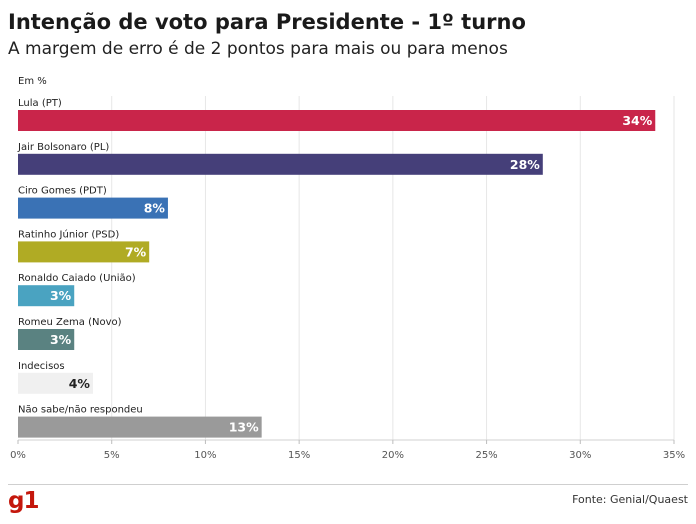 This screenshot has width=696, height=524. What do you see at coordinates (18, 455) in the screenshot?
I see `x-tick-label: 0%` at bounding box center [18, 455].